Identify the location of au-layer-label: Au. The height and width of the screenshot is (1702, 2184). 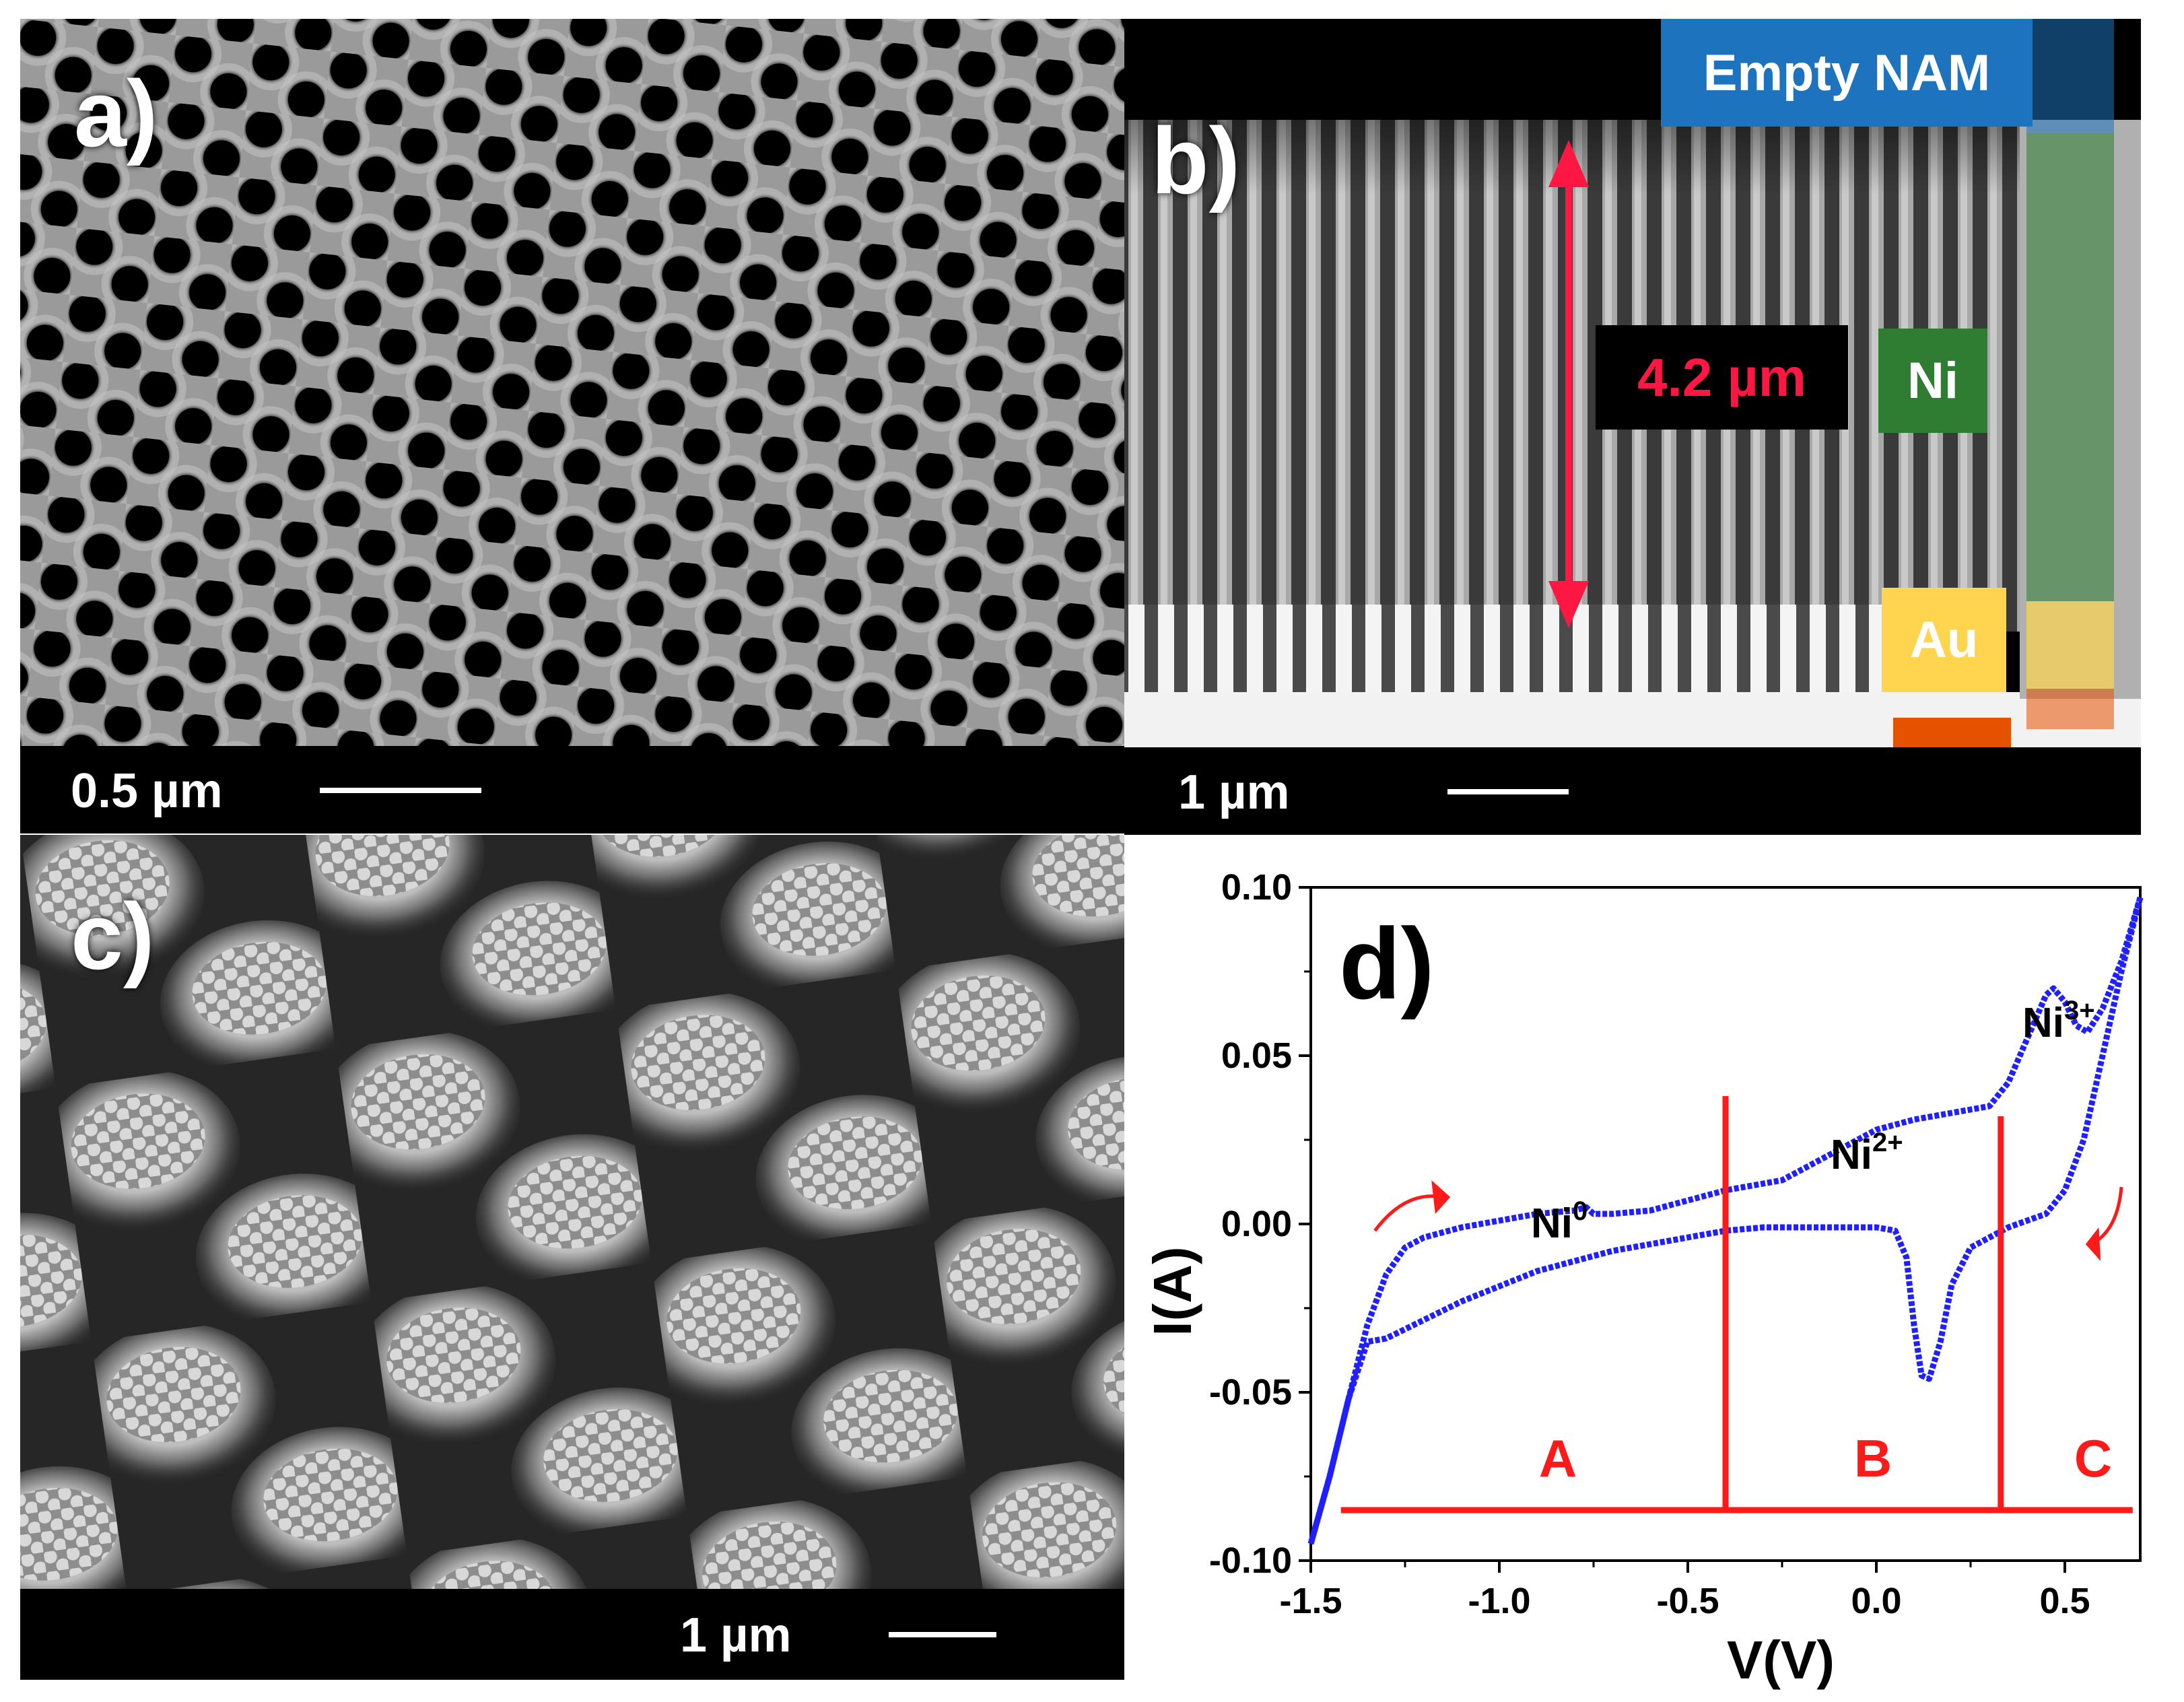
(1944, 640).